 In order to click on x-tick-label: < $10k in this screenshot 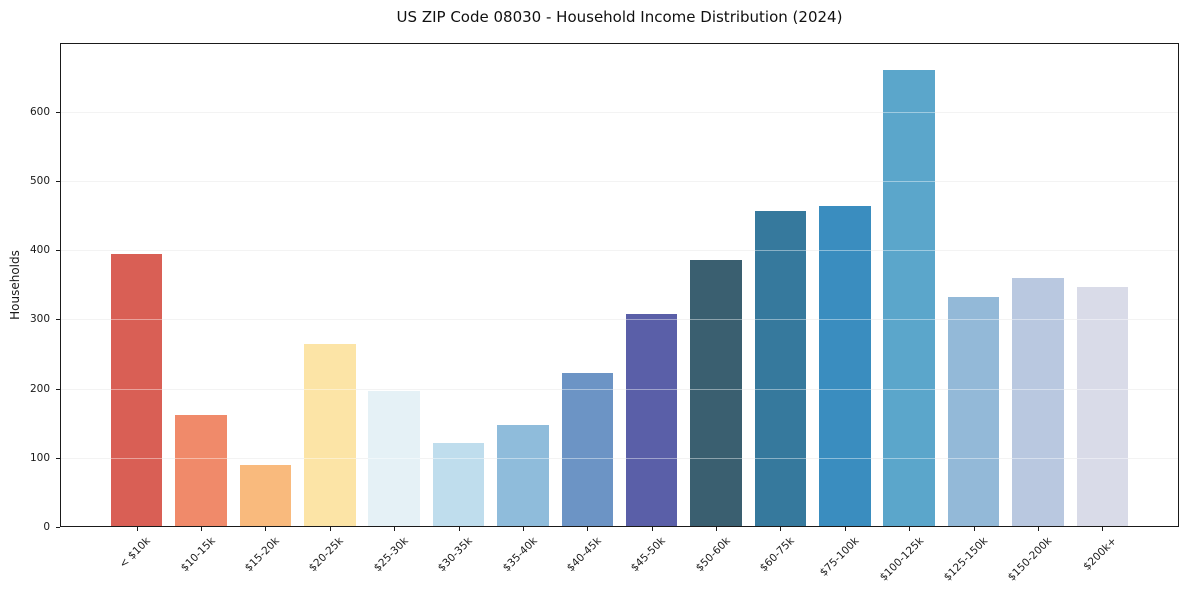, I will do `click(135, 553)`.